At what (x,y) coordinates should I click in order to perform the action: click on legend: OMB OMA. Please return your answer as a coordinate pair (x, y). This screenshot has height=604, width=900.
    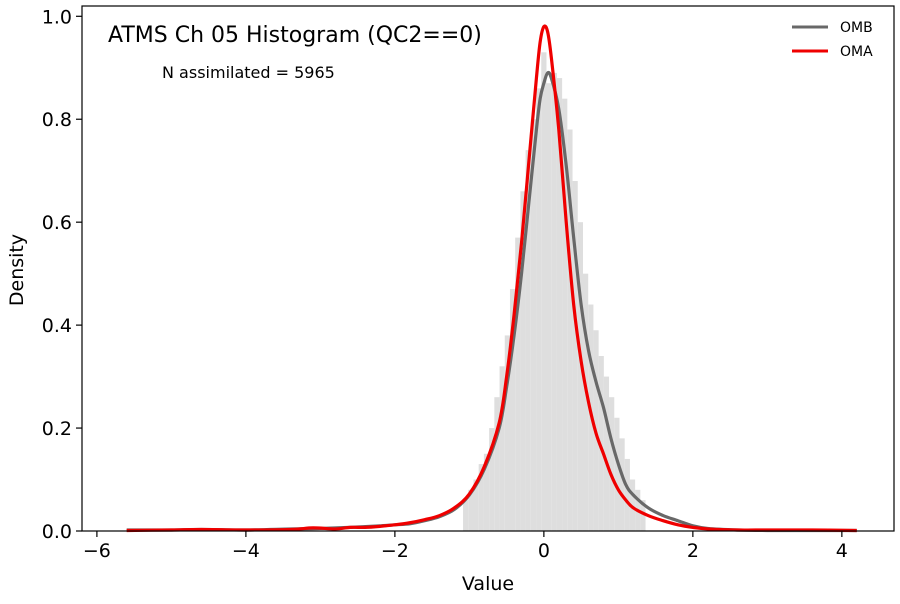
    Looking at the image, I should click on (832, 40).